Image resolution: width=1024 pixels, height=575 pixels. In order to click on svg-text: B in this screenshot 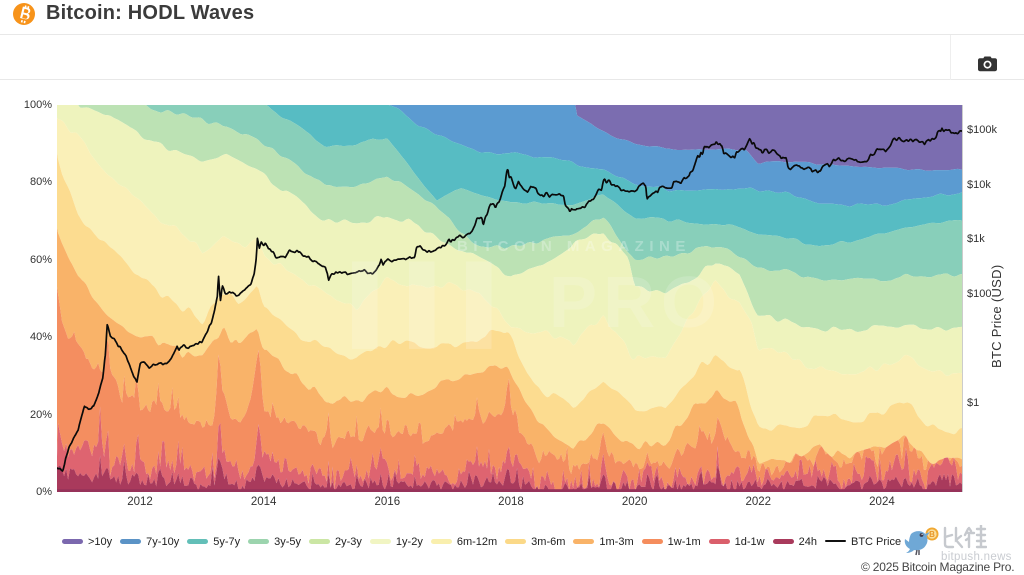, I will do `click(932, 534)`.